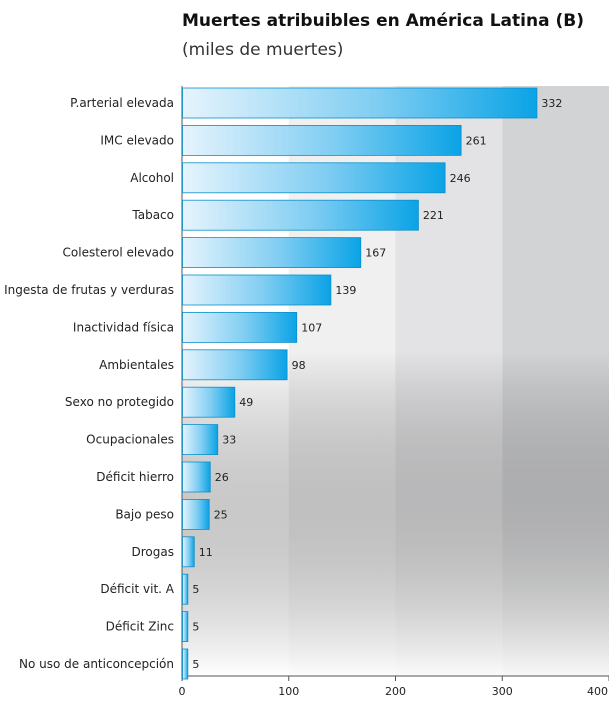 This screenshot has height=708, width=609. Describe the element at coordinates (136, 365) in the screenshot. I see `category-label: Ambientales` at that location.